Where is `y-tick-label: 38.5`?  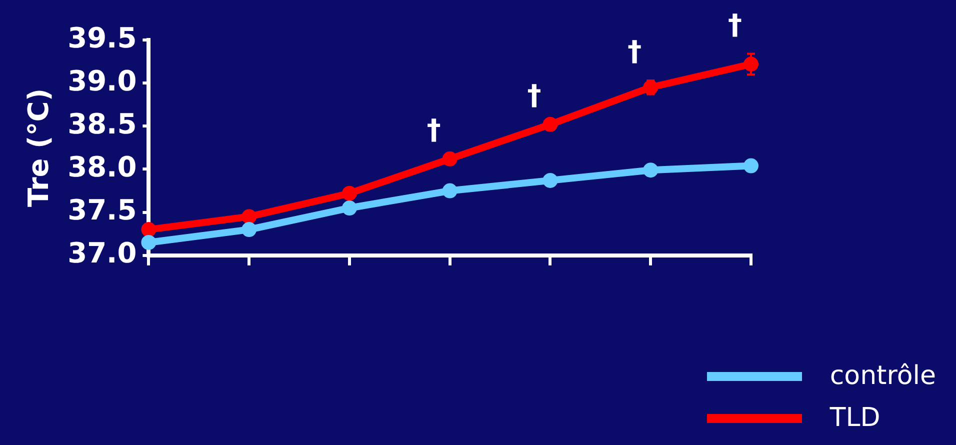 y-tick-label: 38.5 is located at coordinates (102, 123).